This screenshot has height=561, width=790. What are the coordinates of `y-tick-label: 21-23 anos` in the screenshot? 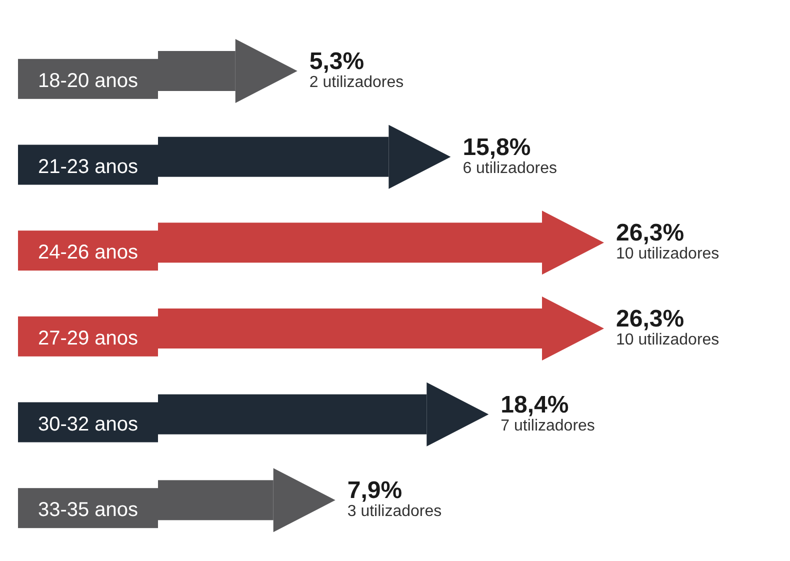 It's located at (88, 167).